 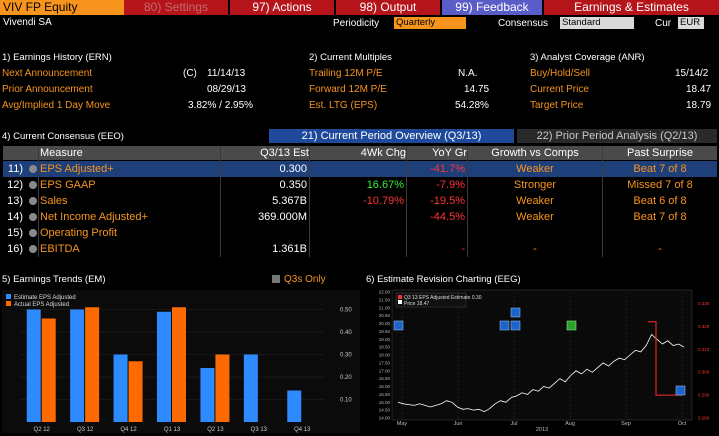 I want to click on y-left-tick-label: 22.00, so click(x=385, y=292).